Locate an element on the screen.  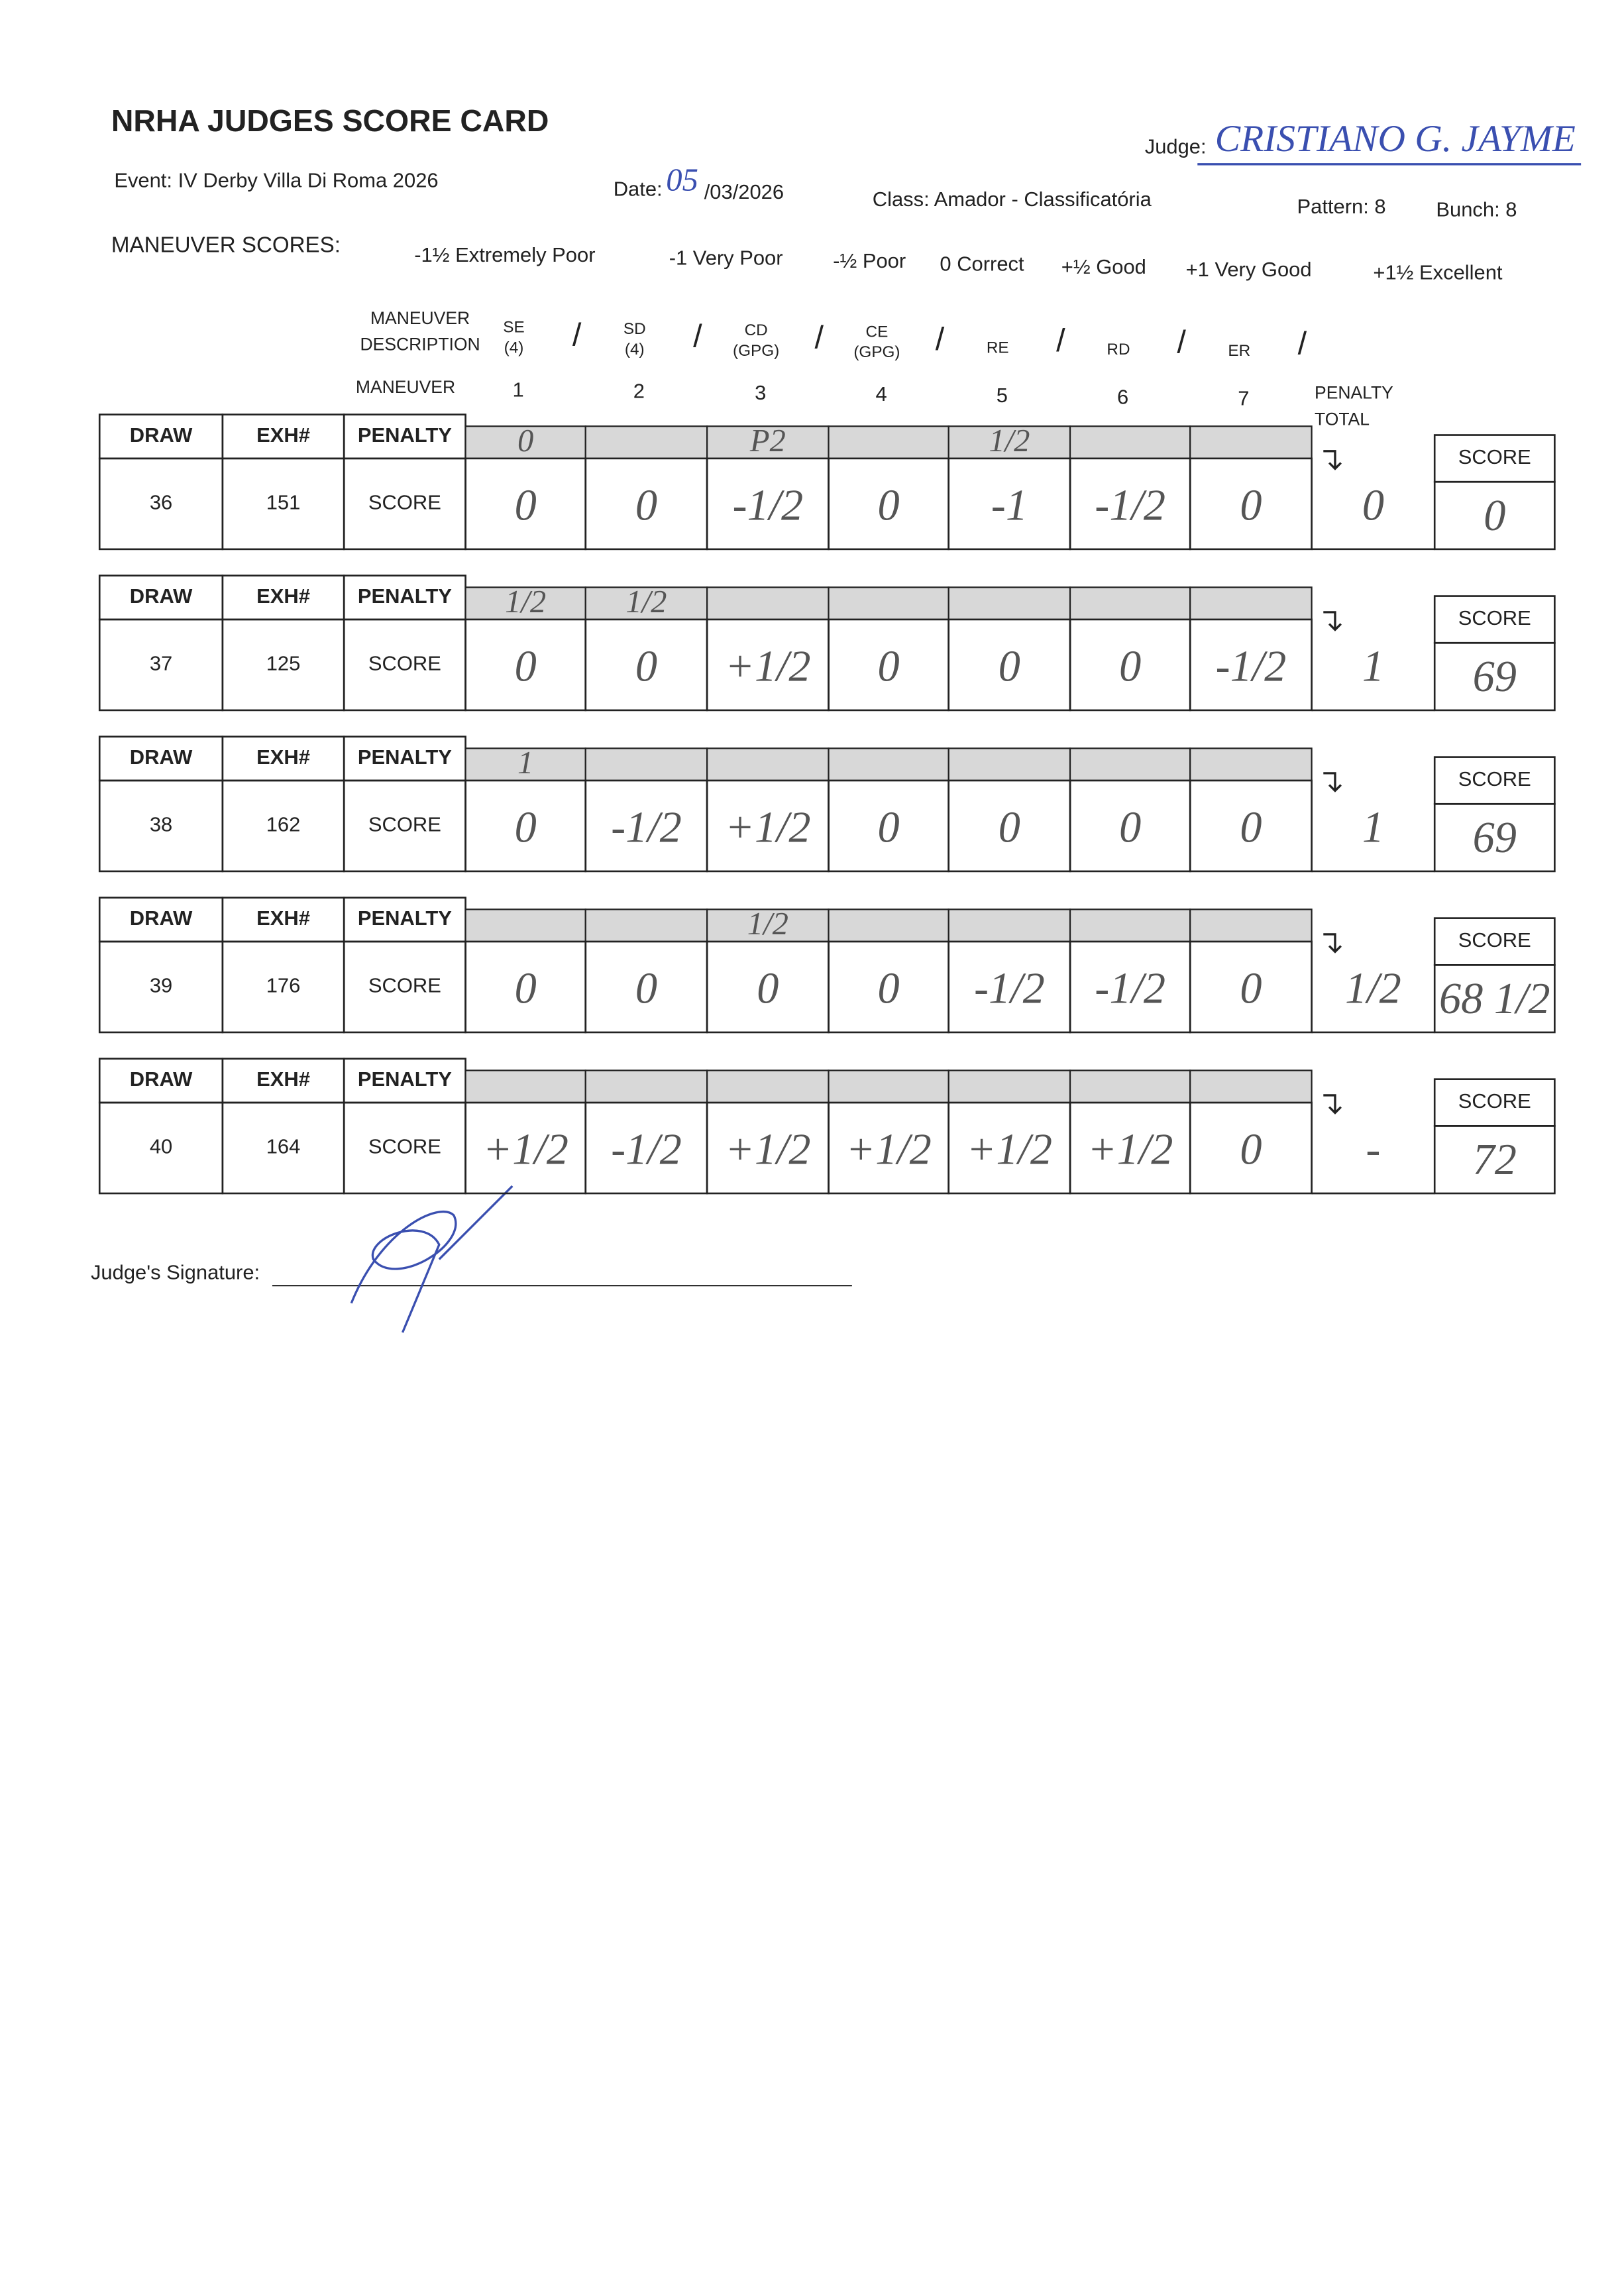
pattern: Pattern: 8 is located at coordinates (1341, 206).